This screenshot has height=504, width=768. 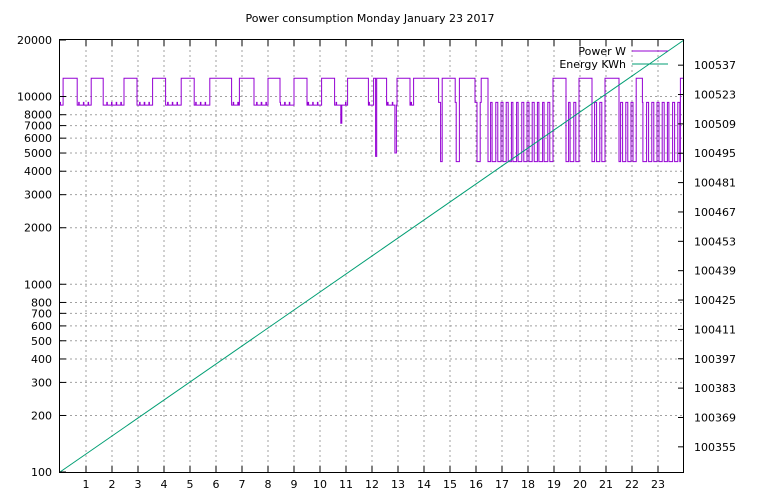 What do you see at coordinates (41, 341) in the screenshot?
I see `y-tick-label: 500` at bounding box center [41, 341].